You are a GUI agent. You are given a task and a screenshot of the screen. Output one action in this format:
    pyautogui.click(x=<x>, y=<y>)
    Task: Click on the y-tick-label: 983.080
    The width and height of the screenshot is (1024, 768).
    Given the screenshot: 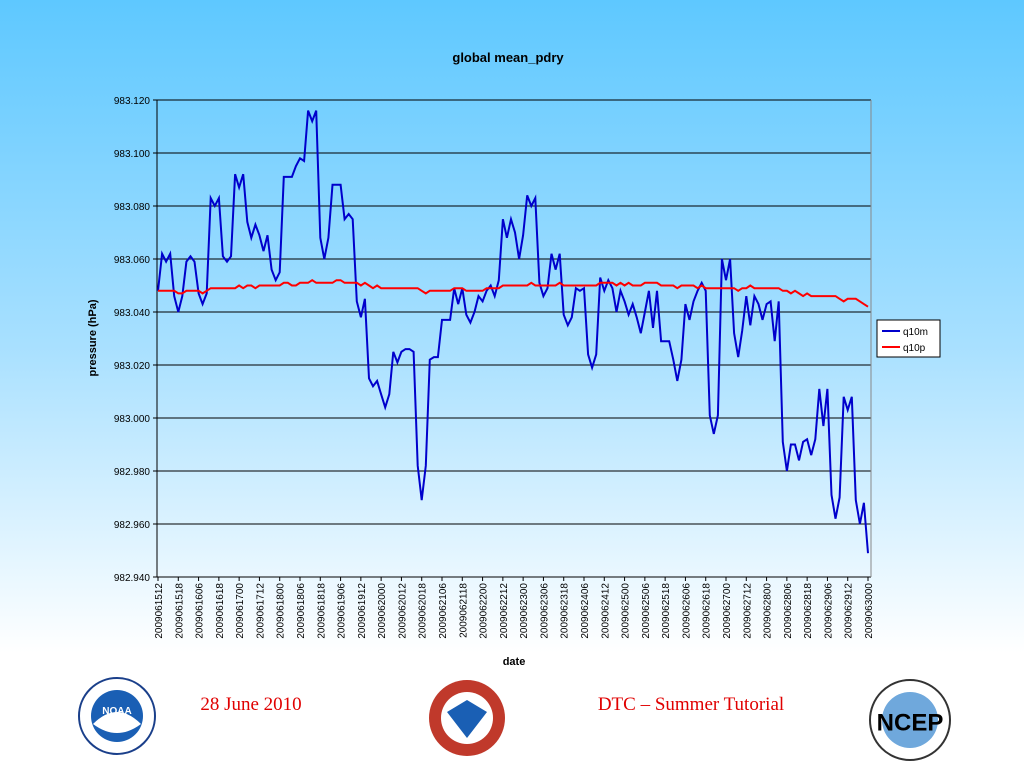 What is the action you would take?
    pyautogui.click(x=132, y=207)
    